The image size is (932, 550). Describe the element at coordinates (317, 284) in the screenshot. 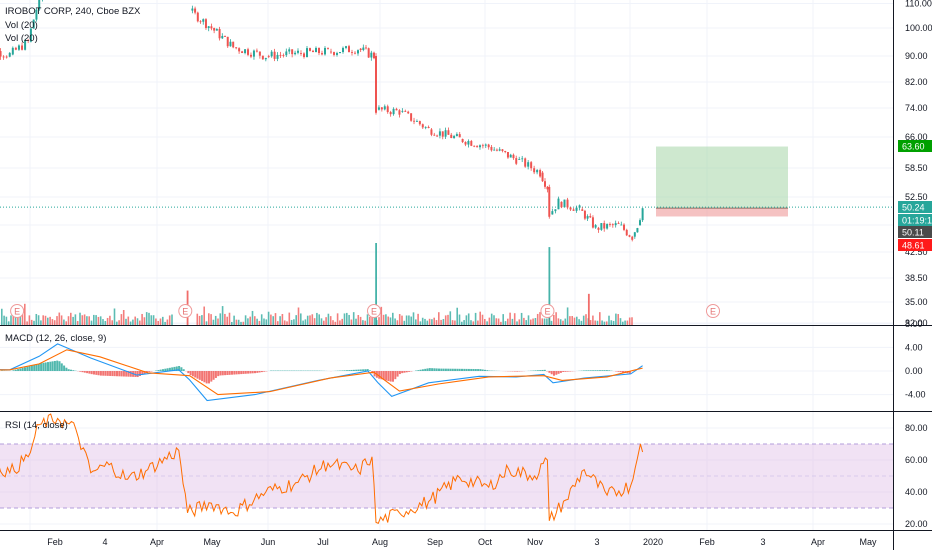

I see `volume-bars` at that location.